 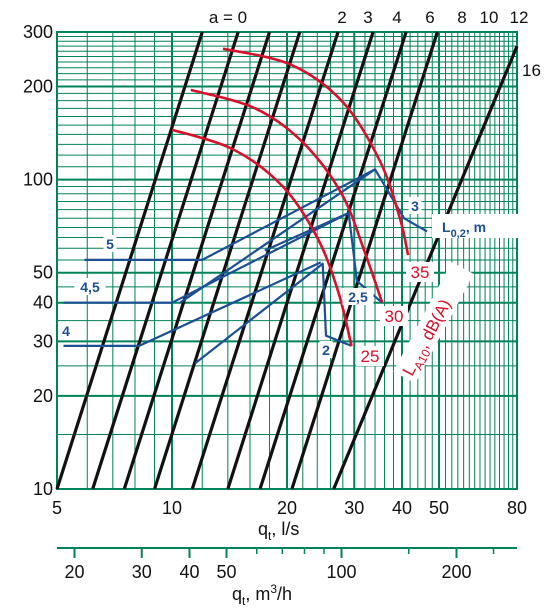 I want to click on y-tick-label: 100, so click(x=38, y=180).